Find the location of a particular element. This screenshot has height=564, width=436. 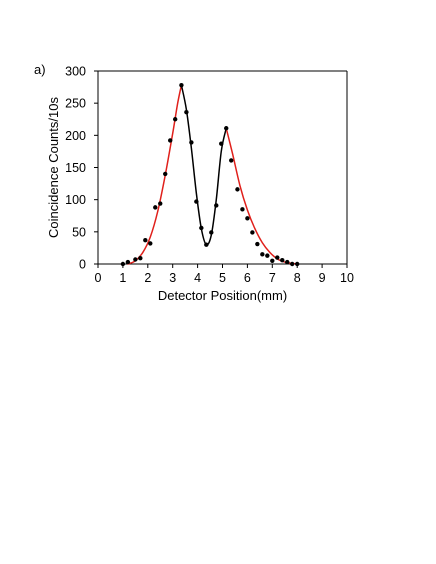

x-axis-ticks: 0 1 2 3 4 5 6 7 8 9 10 is located at coordinates (224, 274).